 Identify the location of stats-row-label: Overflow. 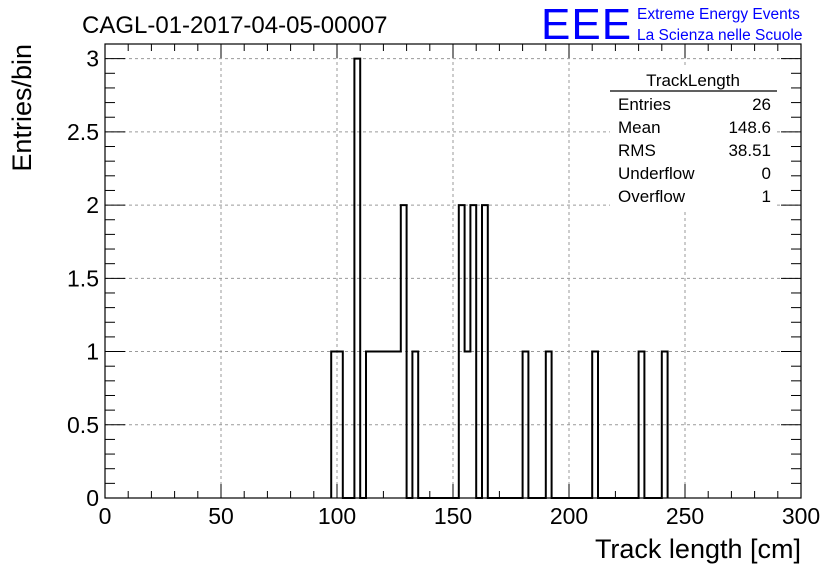
(652, 196).